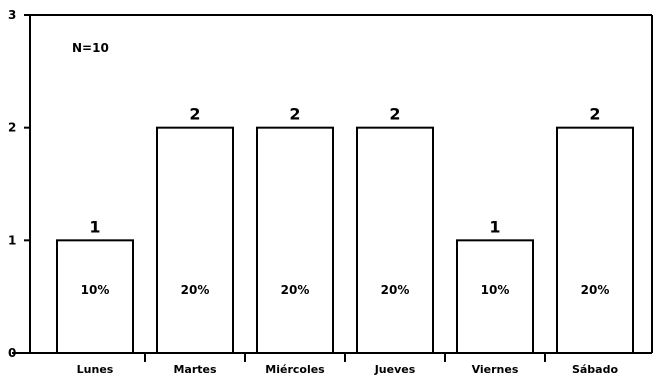 This screenshot has width=657, height=377. I want to click on x-tick-label: Viernes, so click(495, 369).